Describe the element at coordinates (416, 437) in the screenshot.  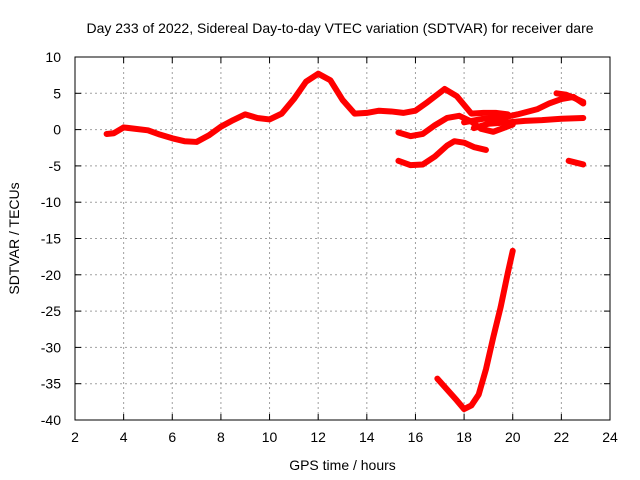
I see `x-tick-label: 16` at that location.